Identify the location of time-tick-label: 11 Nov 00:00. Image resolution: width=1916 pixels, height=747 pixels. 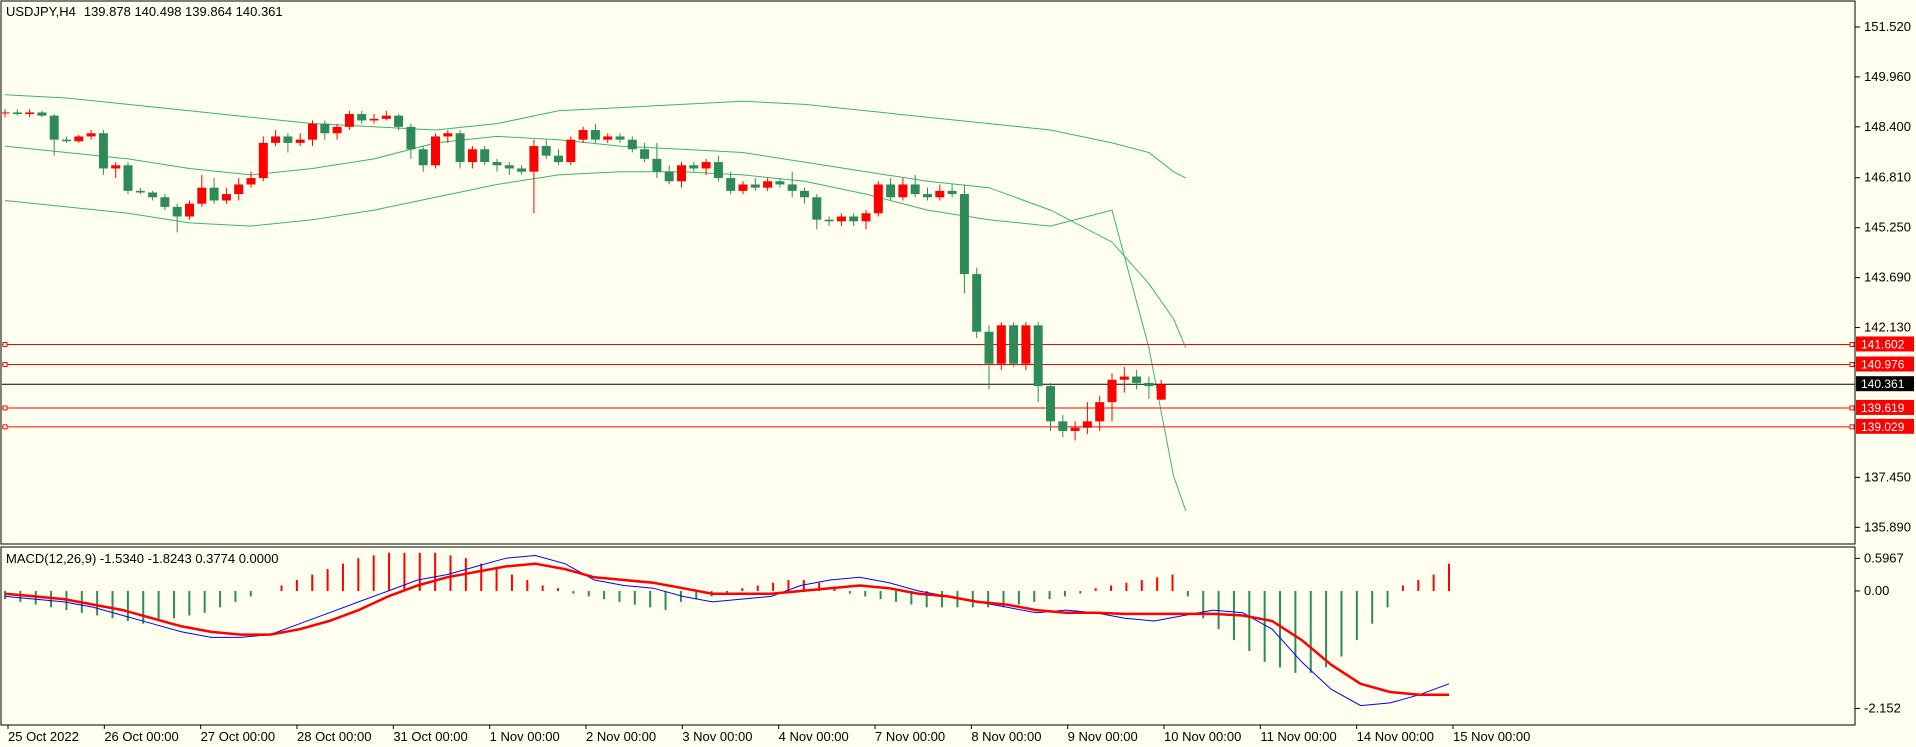
(1298, 736).